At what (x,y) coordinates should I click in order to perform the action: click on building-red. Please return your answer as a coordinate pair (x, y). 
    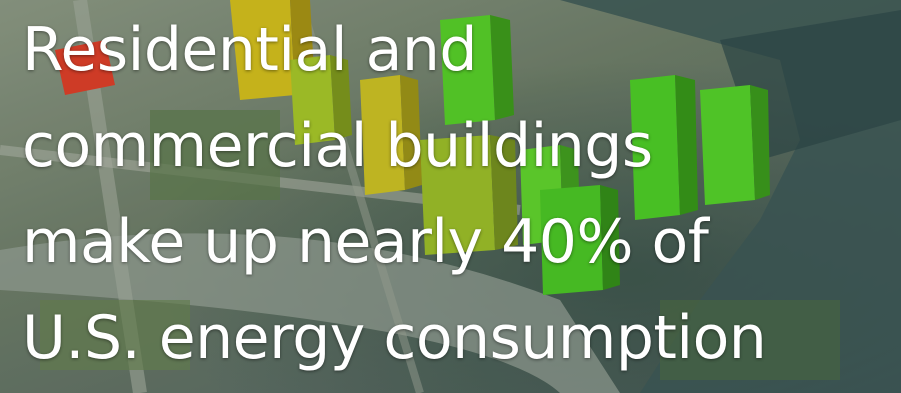
    Looking at the image, I should click on (85, 67).